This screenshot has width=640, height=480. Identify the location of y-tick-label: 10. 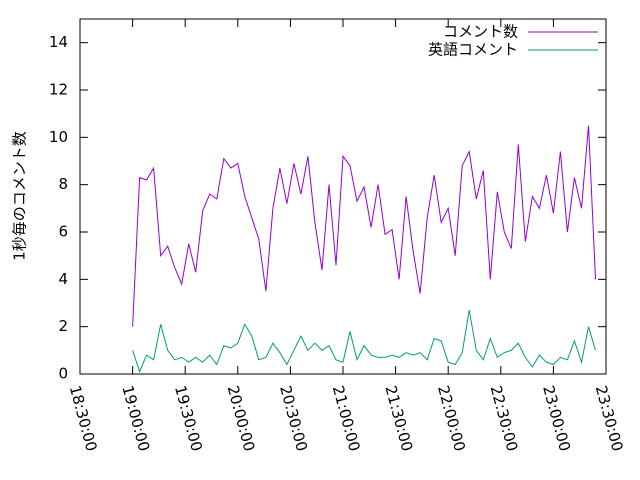
(58, 137).